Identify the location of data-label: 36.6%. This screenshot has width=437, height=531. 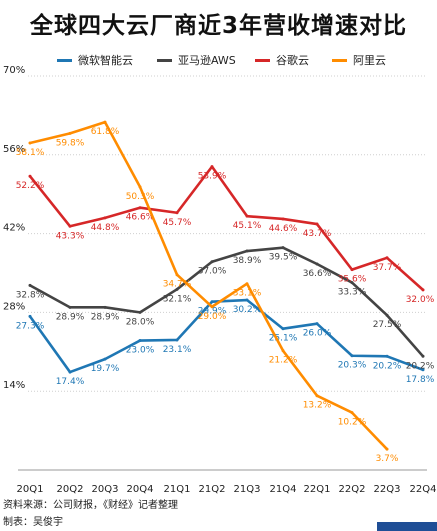
(317, 274).